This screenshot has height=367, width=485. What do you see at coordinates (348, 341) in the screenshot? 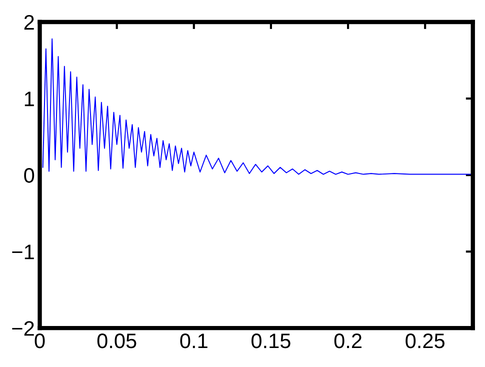
I see `x-tick-label: 0.2` at bounding box center [348, 341].